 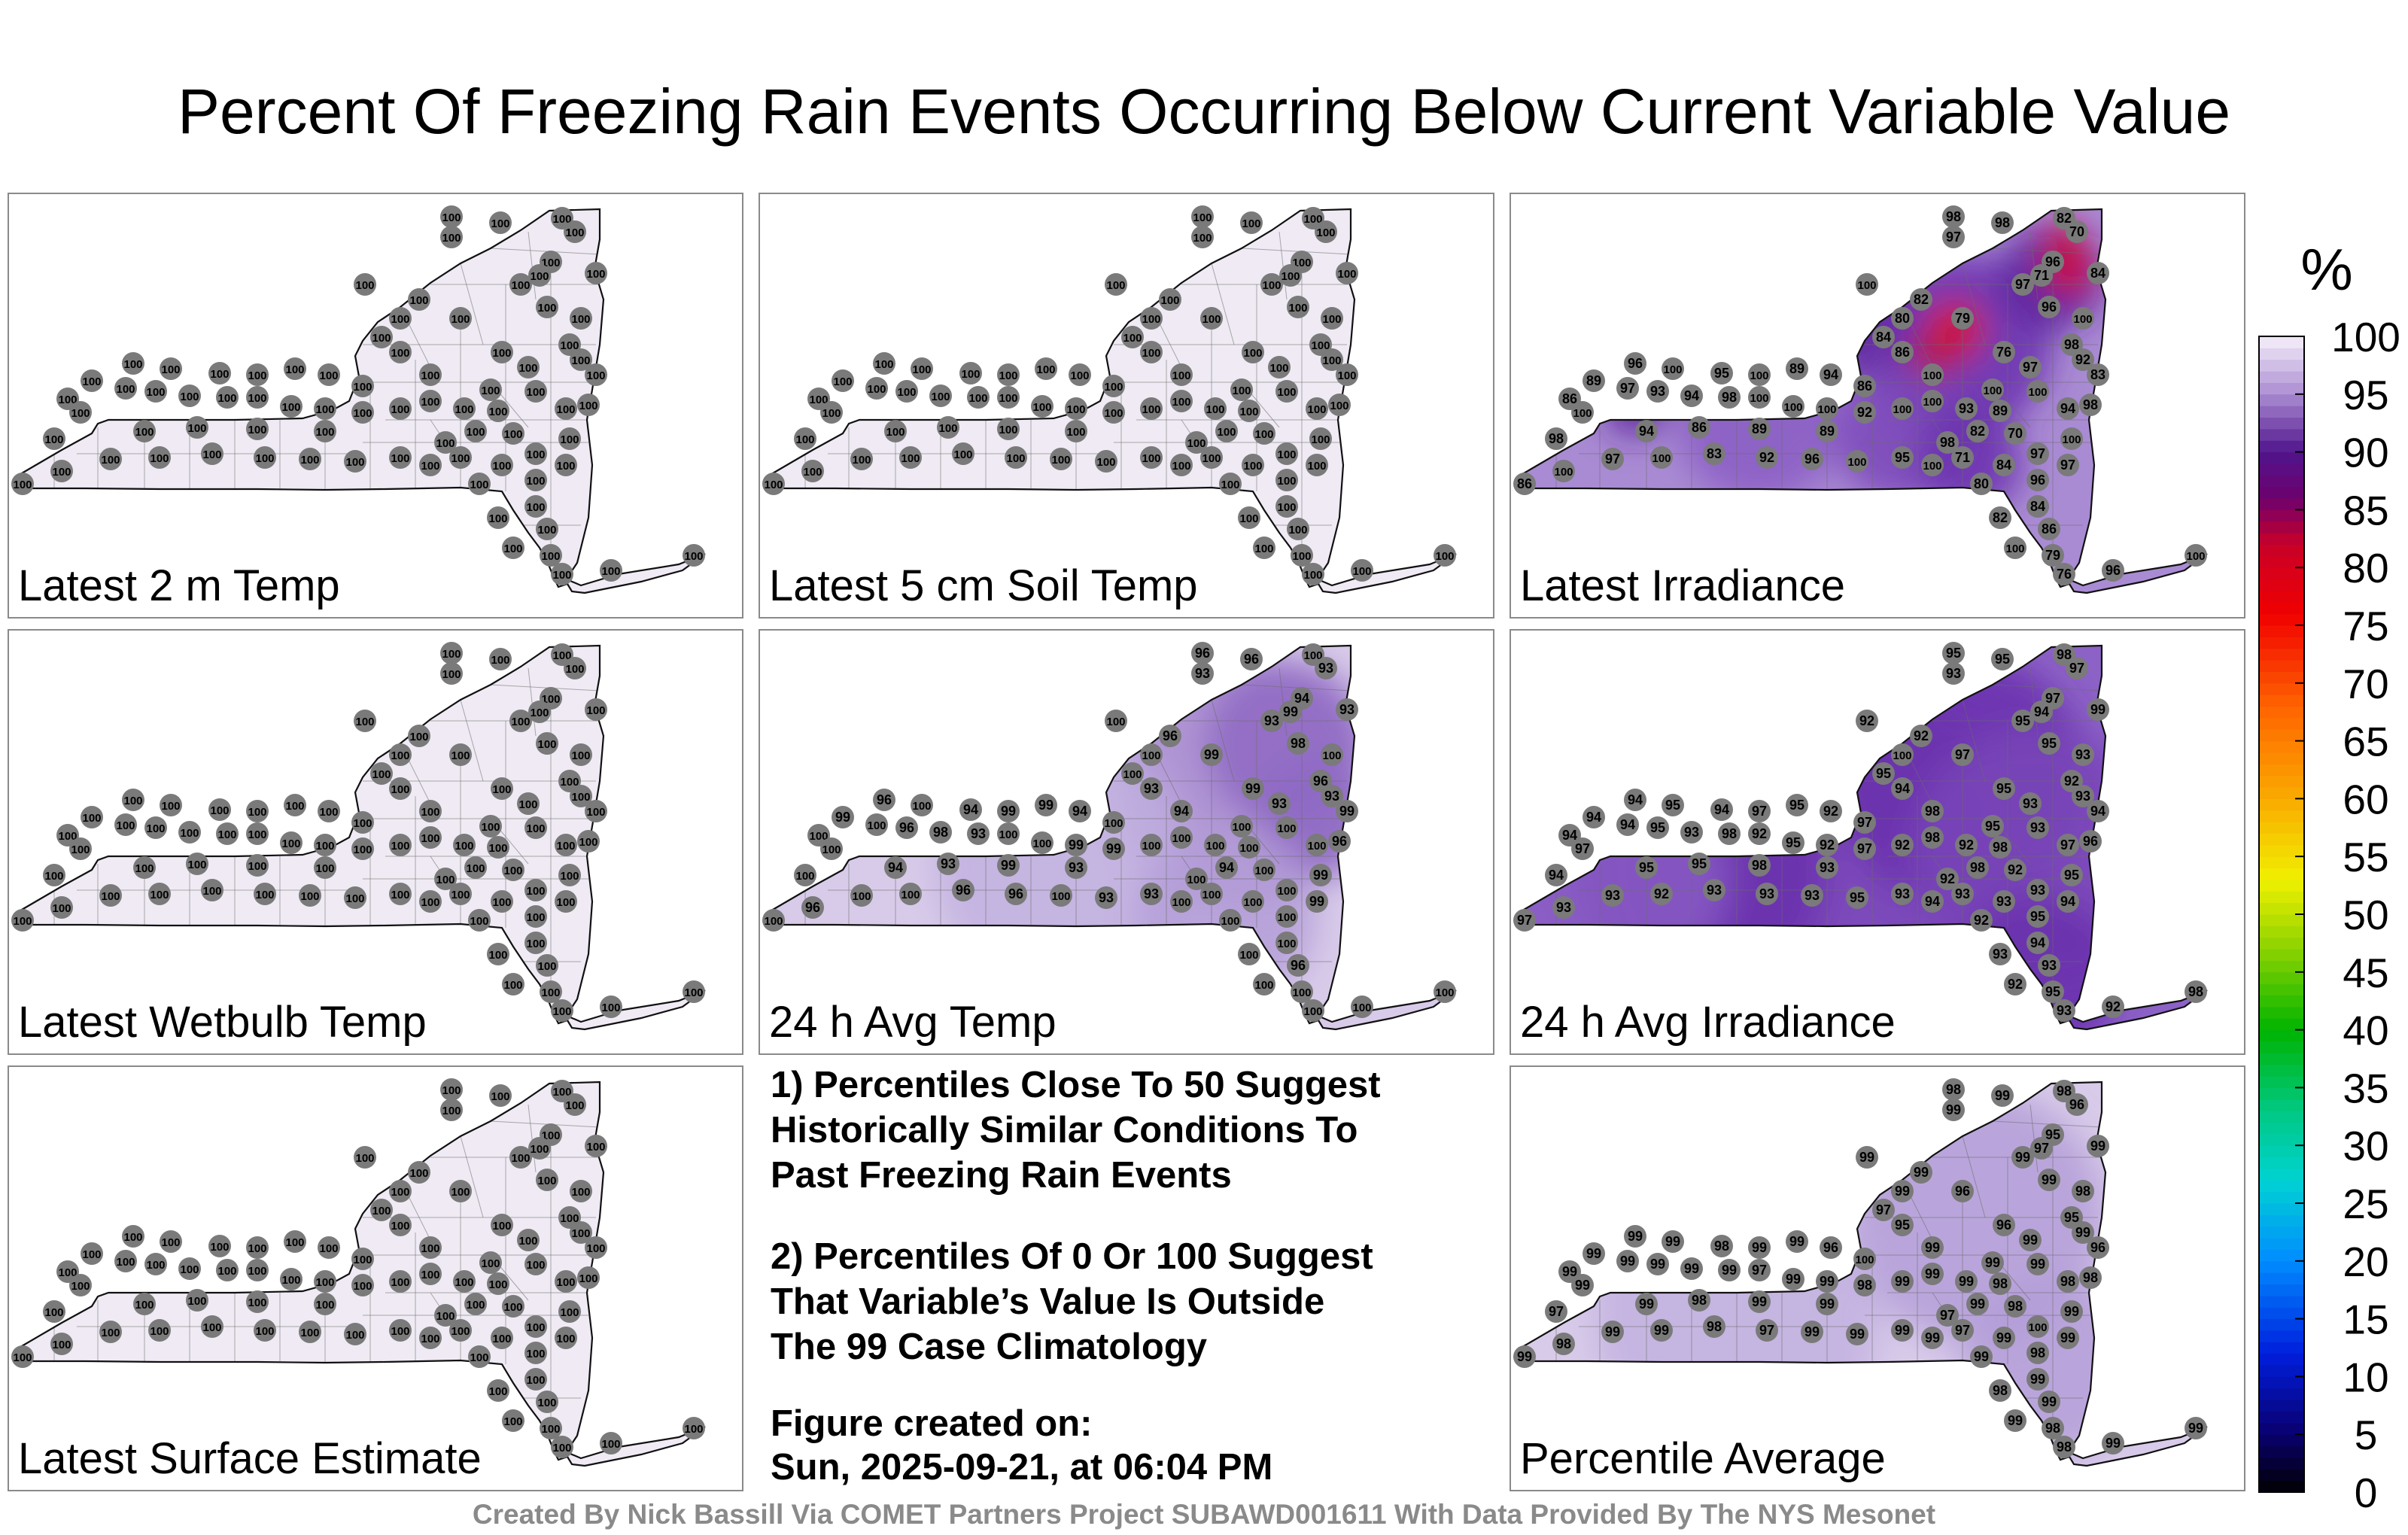 I want to click on station-value: 96, so click(x=1015, y=893).